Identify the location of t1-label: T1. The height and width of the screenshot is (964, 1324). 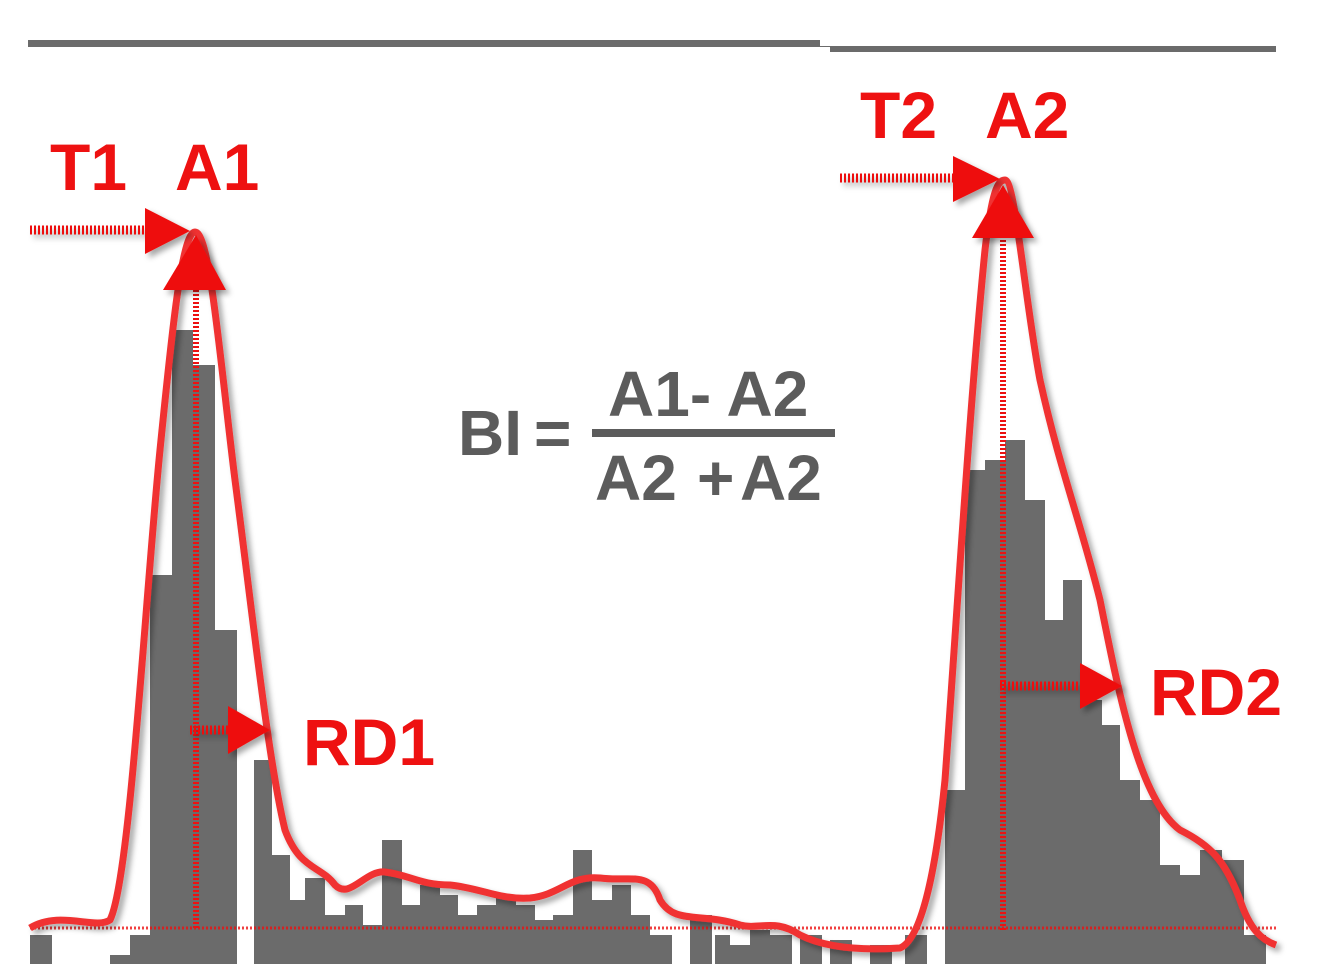
(88, 167).